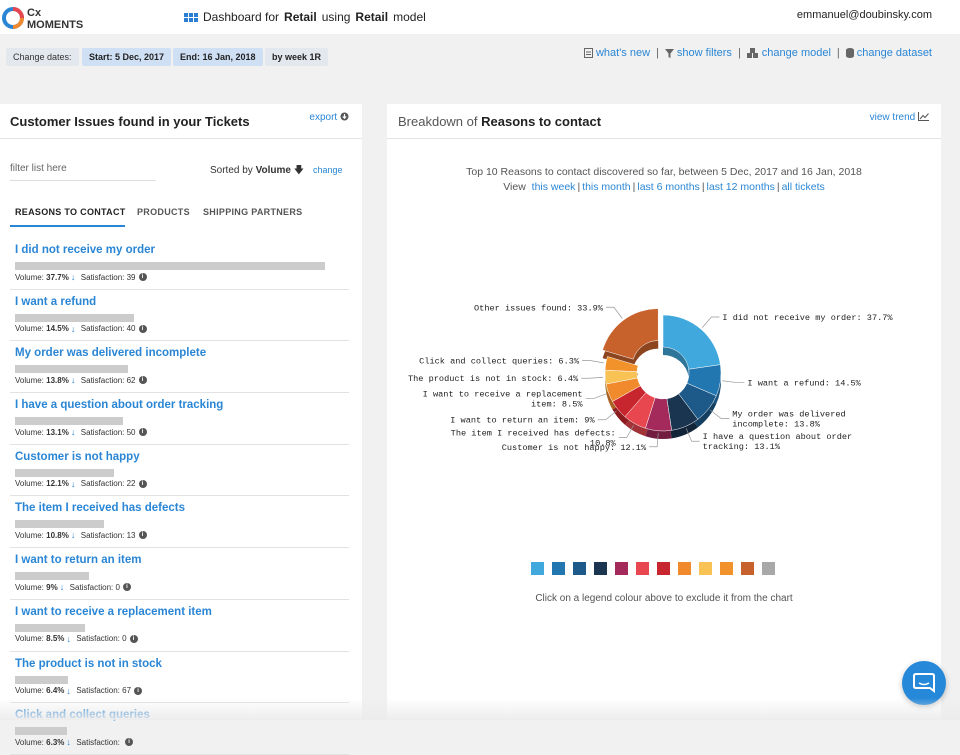  I want to click on change-dataset-link: change dataset, so click(888, 53).